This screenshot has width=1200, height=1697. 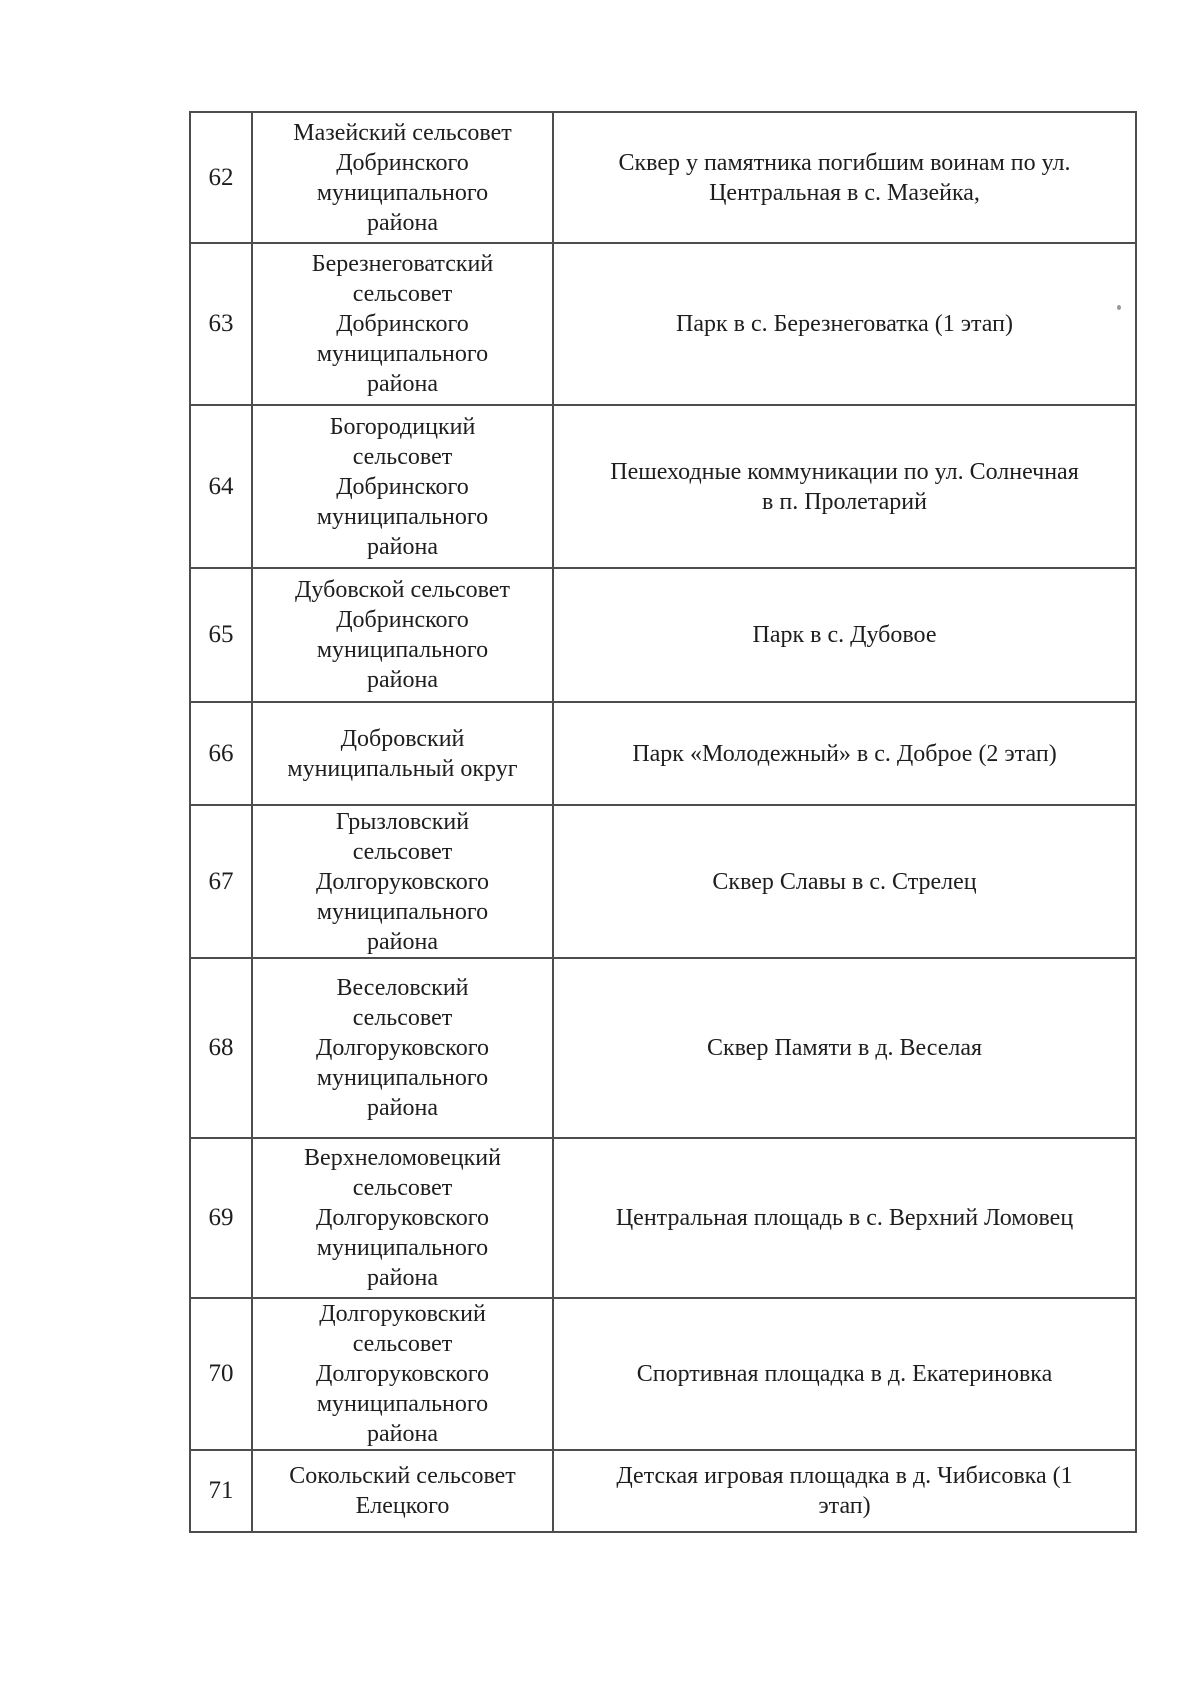 What do you see at coordinates (844, 881) in the screenshot?
I see `object-cell: Сквер Славы в с. Стрелец` at bounding box center [844, 881].